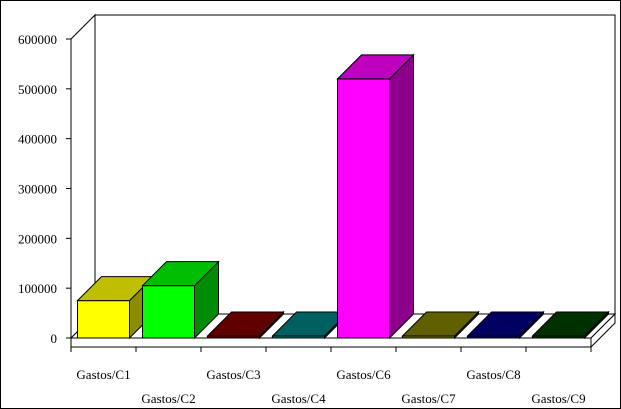 Image resolution: width=621 pixels, height=409 pixels. I want to click on bar-side, so click(401, 196).